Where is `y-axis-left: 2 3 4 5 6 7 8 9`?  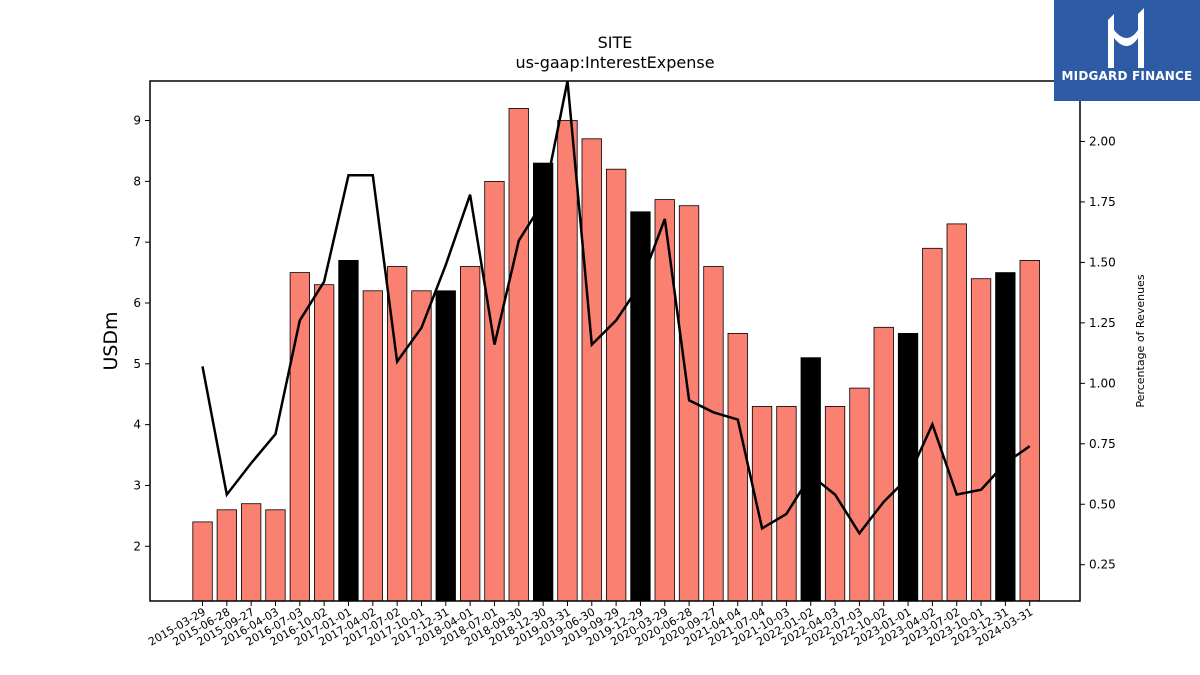
y-axis-left: 2 3 4 5 6 7 8 9 is located at coordinates (141, 333).